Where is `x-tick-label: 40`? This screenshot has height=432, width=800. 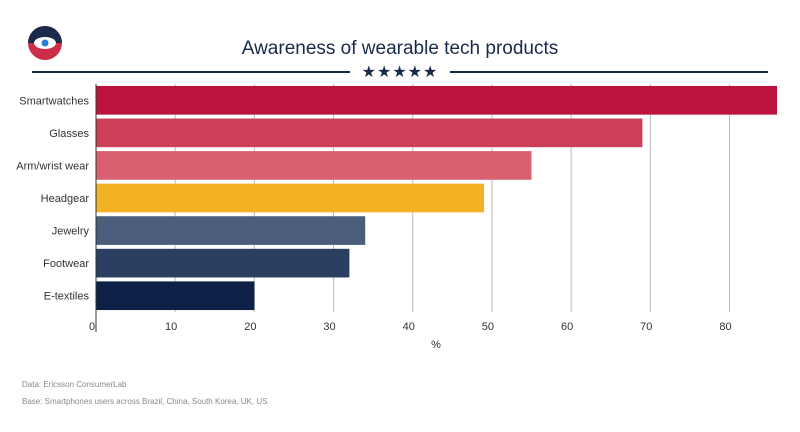
x-tick-label: 40 is located at coordinates (409, 327).